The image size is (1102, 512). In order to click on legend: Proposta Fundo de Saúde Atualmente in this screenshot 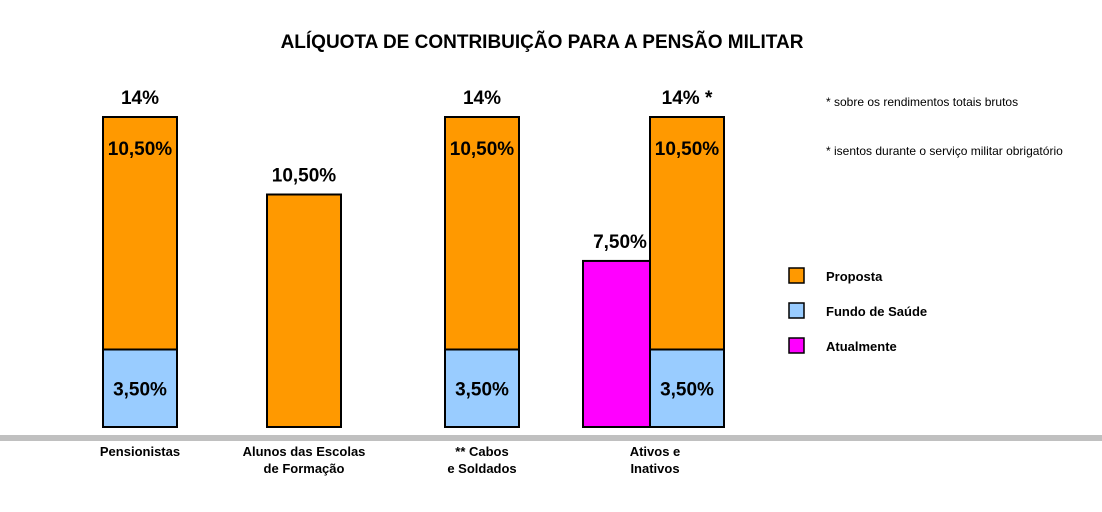, I will do `click(857, 310)`.